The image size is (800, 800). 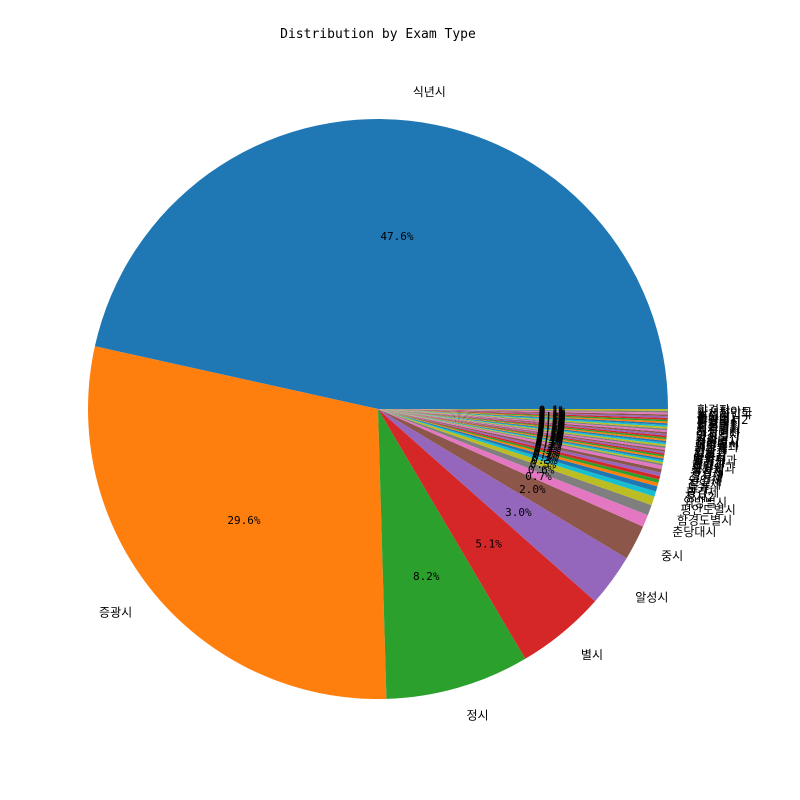 I want to click on slice-label: 절일제, so click(x=704, y=485).